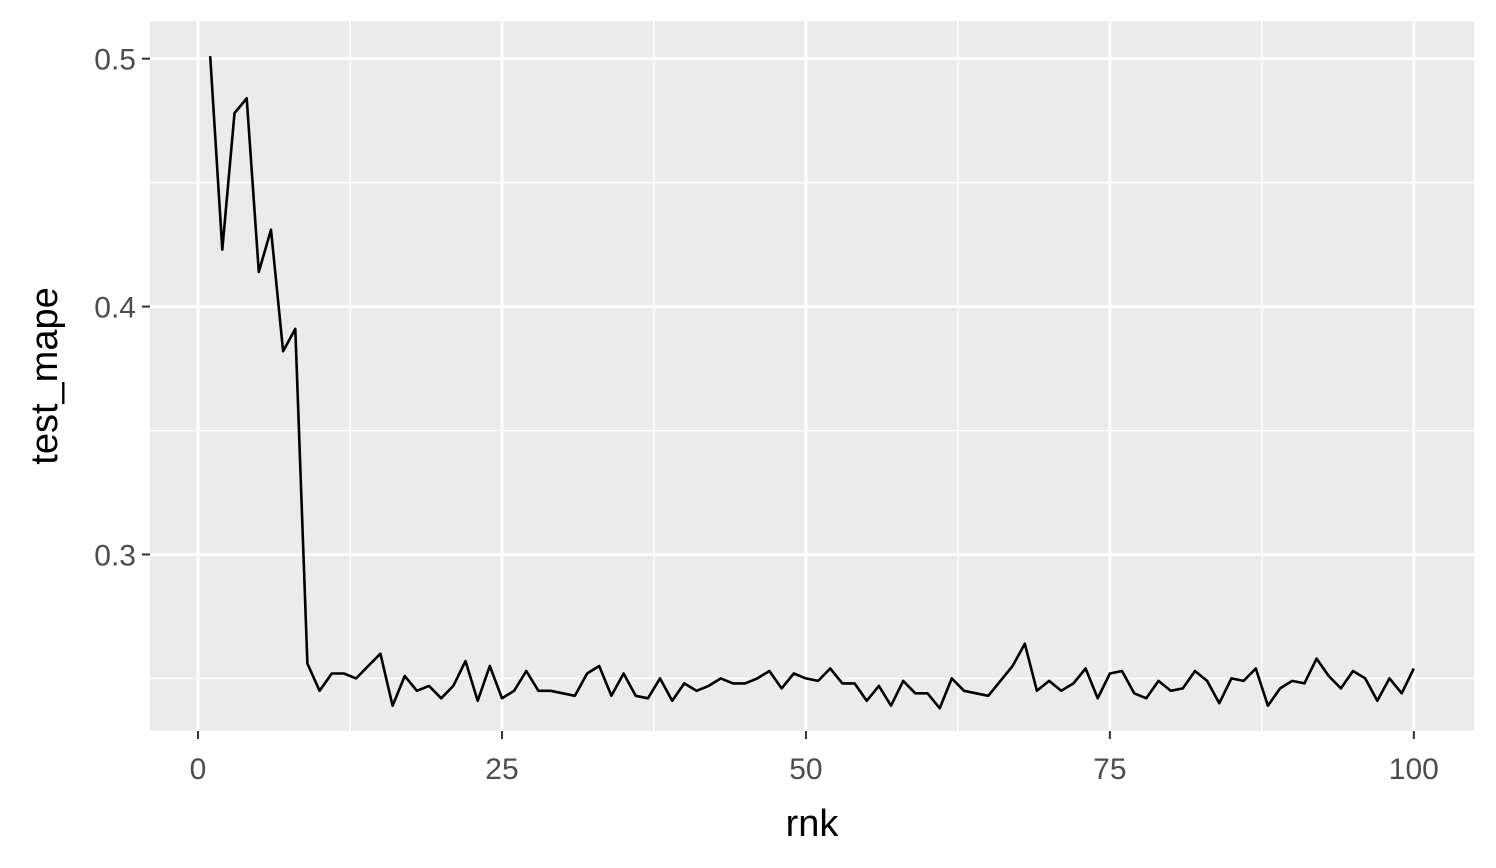 This screenshot has height=868, width=1496. Describe the element at coordinates (115, 60) in the screenshot. I see `y-tick-label: 0.5` at that location.